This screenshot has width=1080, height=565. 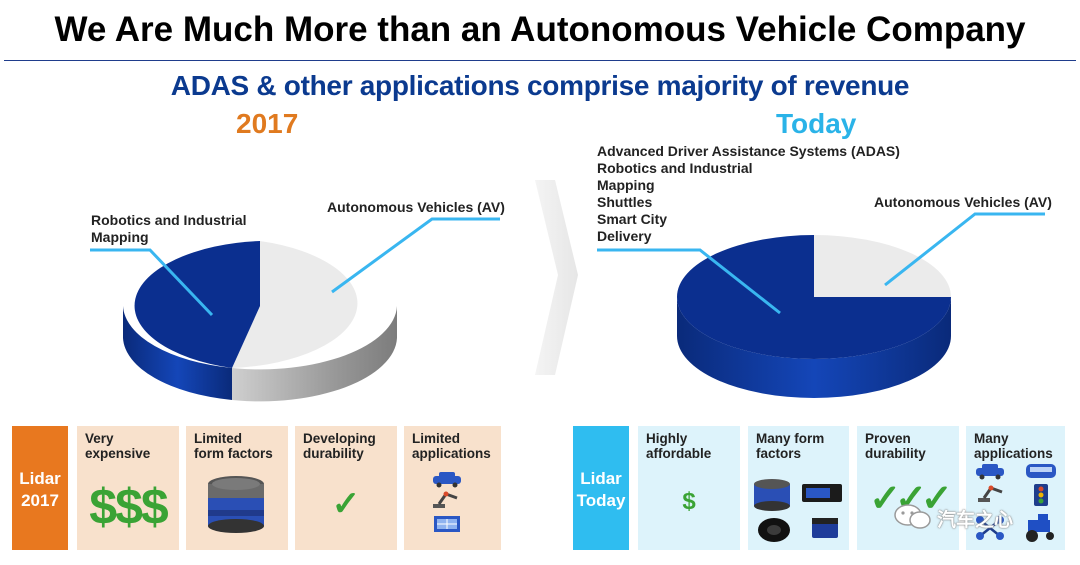 I want to click on card-today-form-factors: Many form factors, so click(x=798, y=488).